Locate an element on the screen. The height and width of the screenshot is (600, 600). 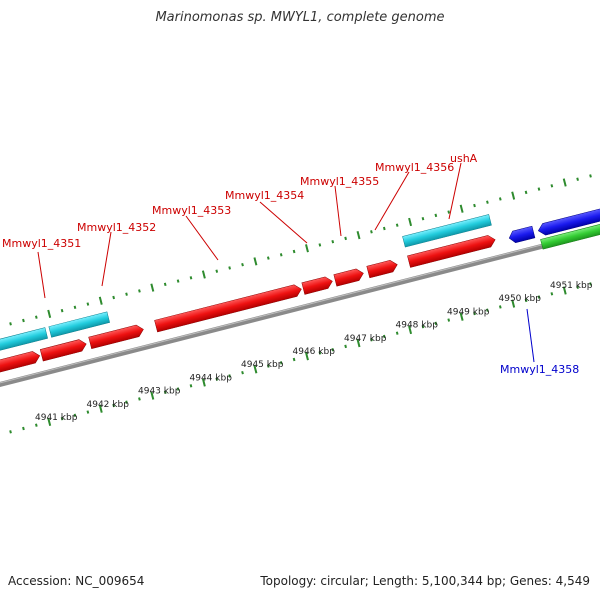
scale-label: 4945 kbp is located at coordinates (262, 365).